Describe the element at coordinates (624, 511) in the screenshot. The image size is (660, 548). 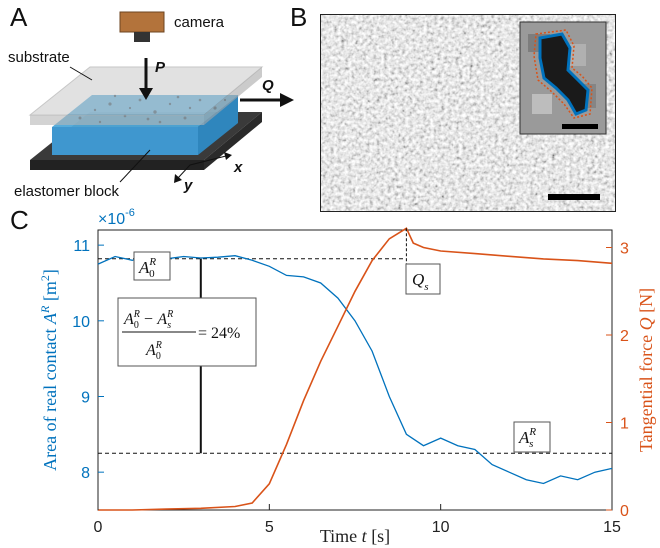
I see `right-tick-label-0: 0` at that location.